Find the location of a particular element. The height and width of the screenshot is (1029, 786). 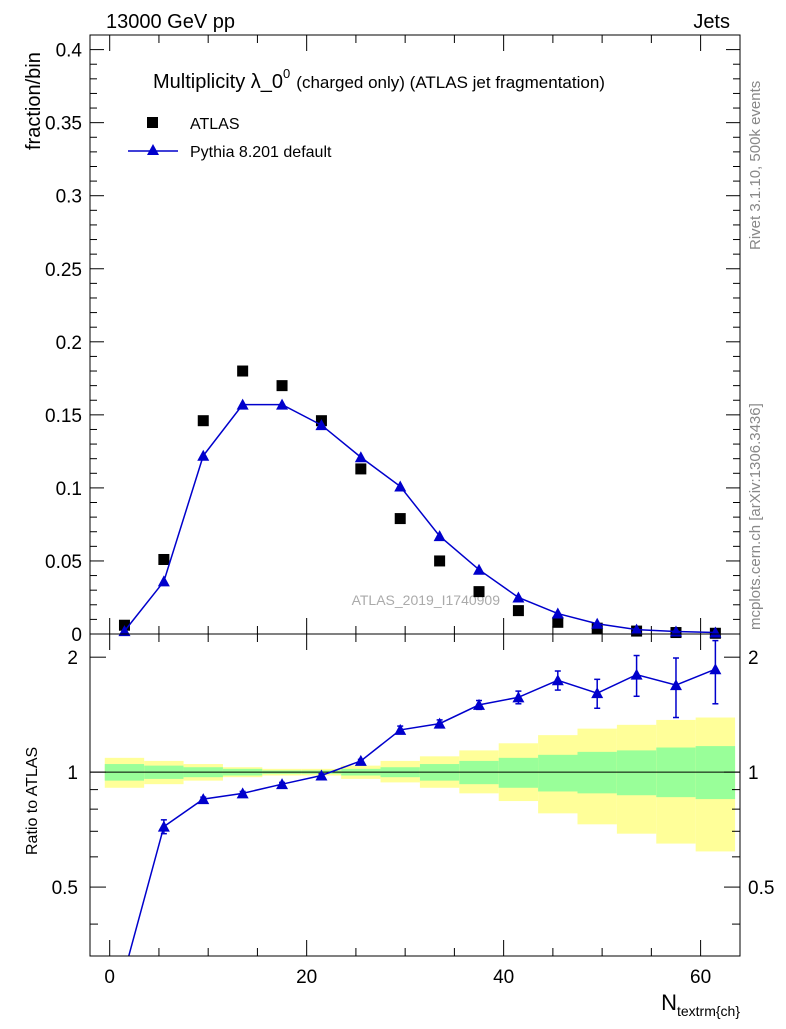

ratio-bands is located at coordinates (420, 784).